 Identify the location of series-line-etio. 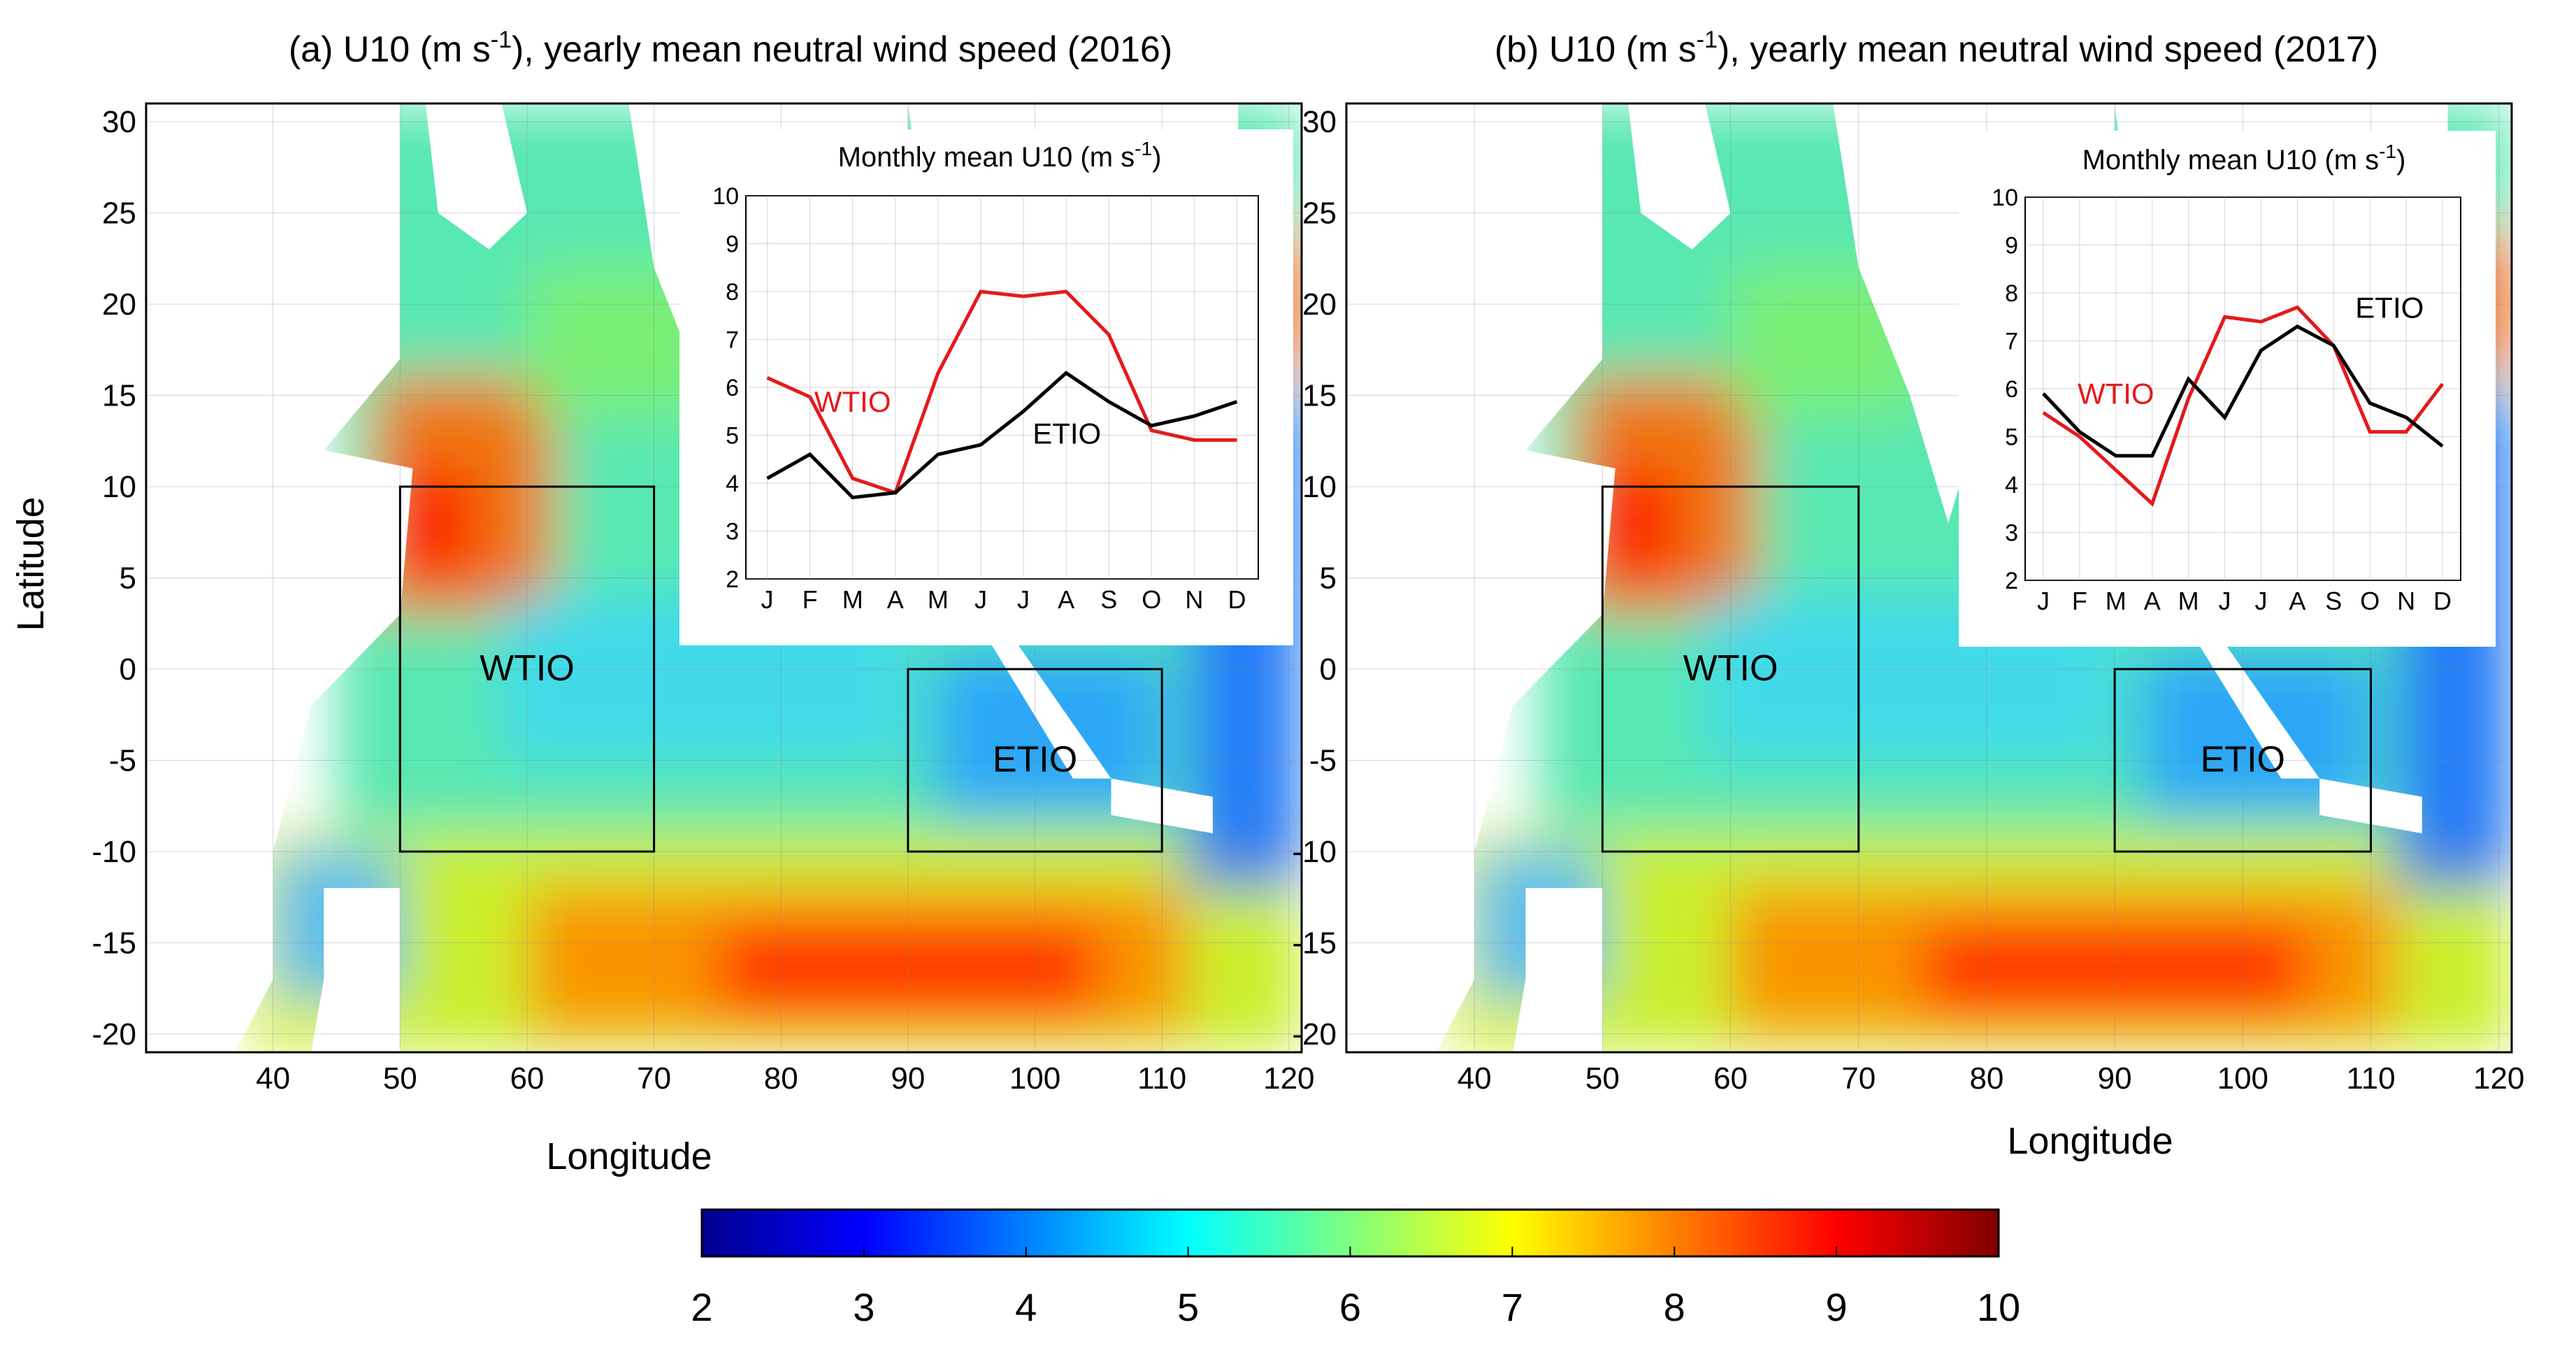
(2243, 391).